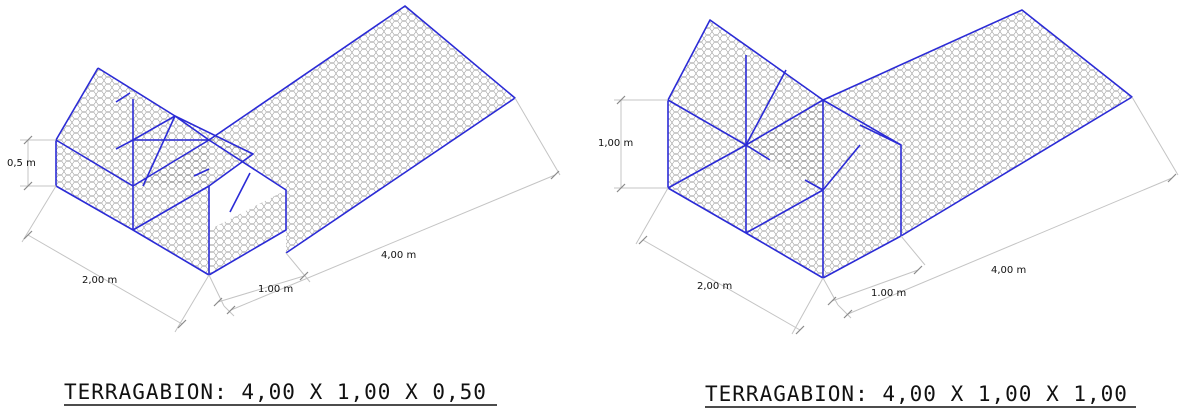  Describe the element at coordinates (784, 234) in the screenshot. I see `mesh-box-lower` at that location.